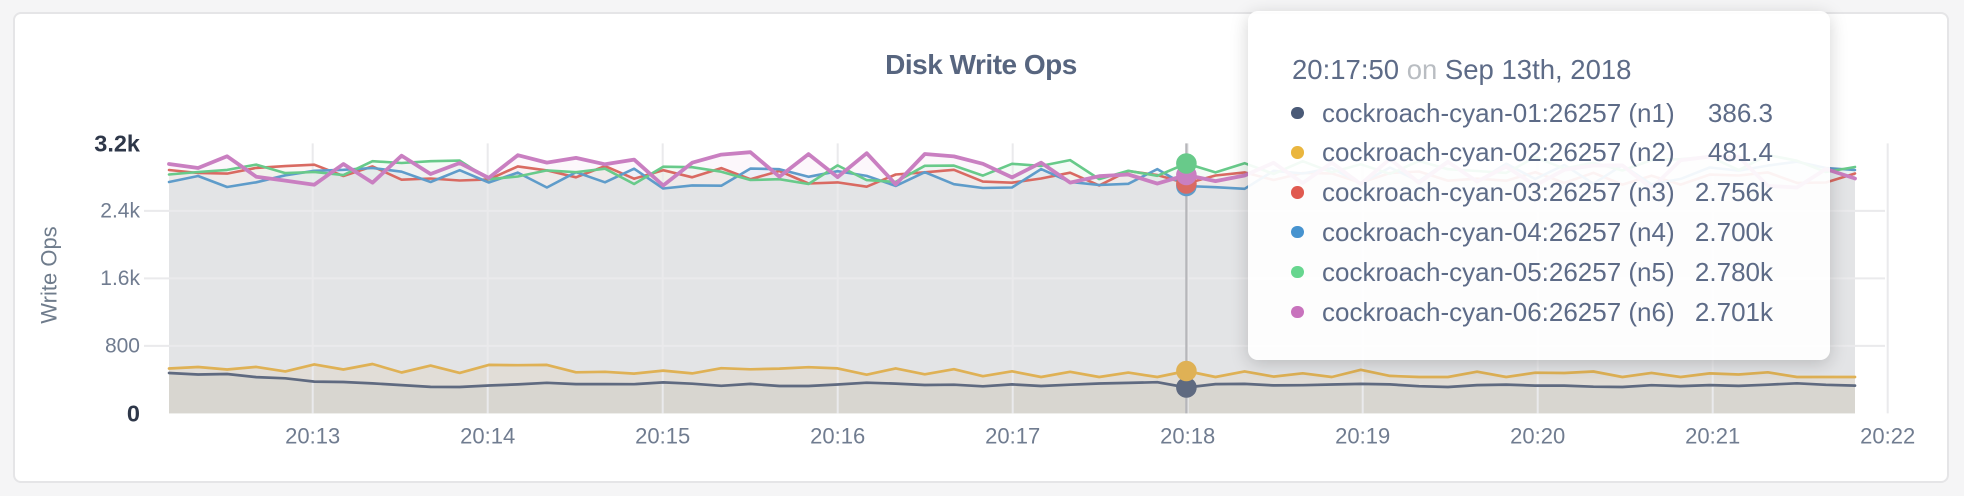 The height and width of the screenshot is (496, 1964). I want to click on svg-text: 800, so click(122, 345).